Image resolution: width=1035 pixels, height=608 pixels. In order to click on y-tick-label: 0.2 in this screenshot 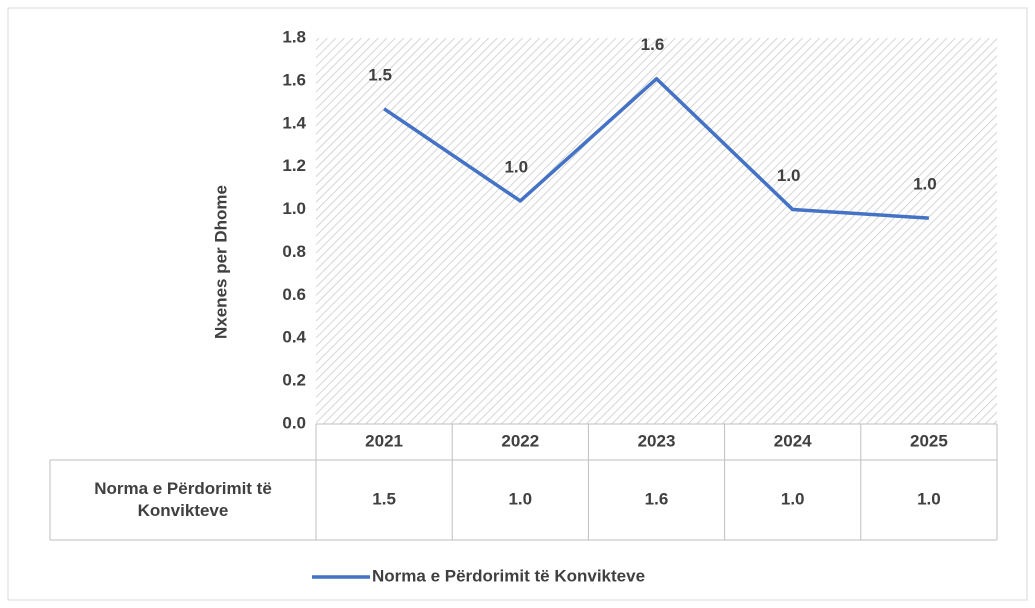, I will do `click(294, 380)`.